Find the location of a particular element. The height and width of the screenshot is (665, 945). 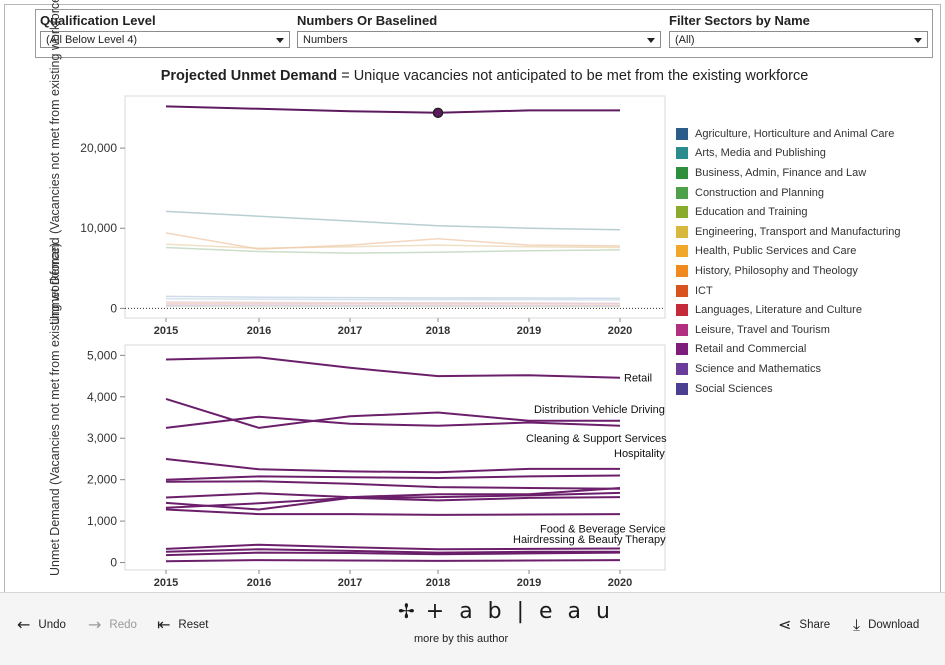

reset-label: Reset is located at coordinates (193, 625).